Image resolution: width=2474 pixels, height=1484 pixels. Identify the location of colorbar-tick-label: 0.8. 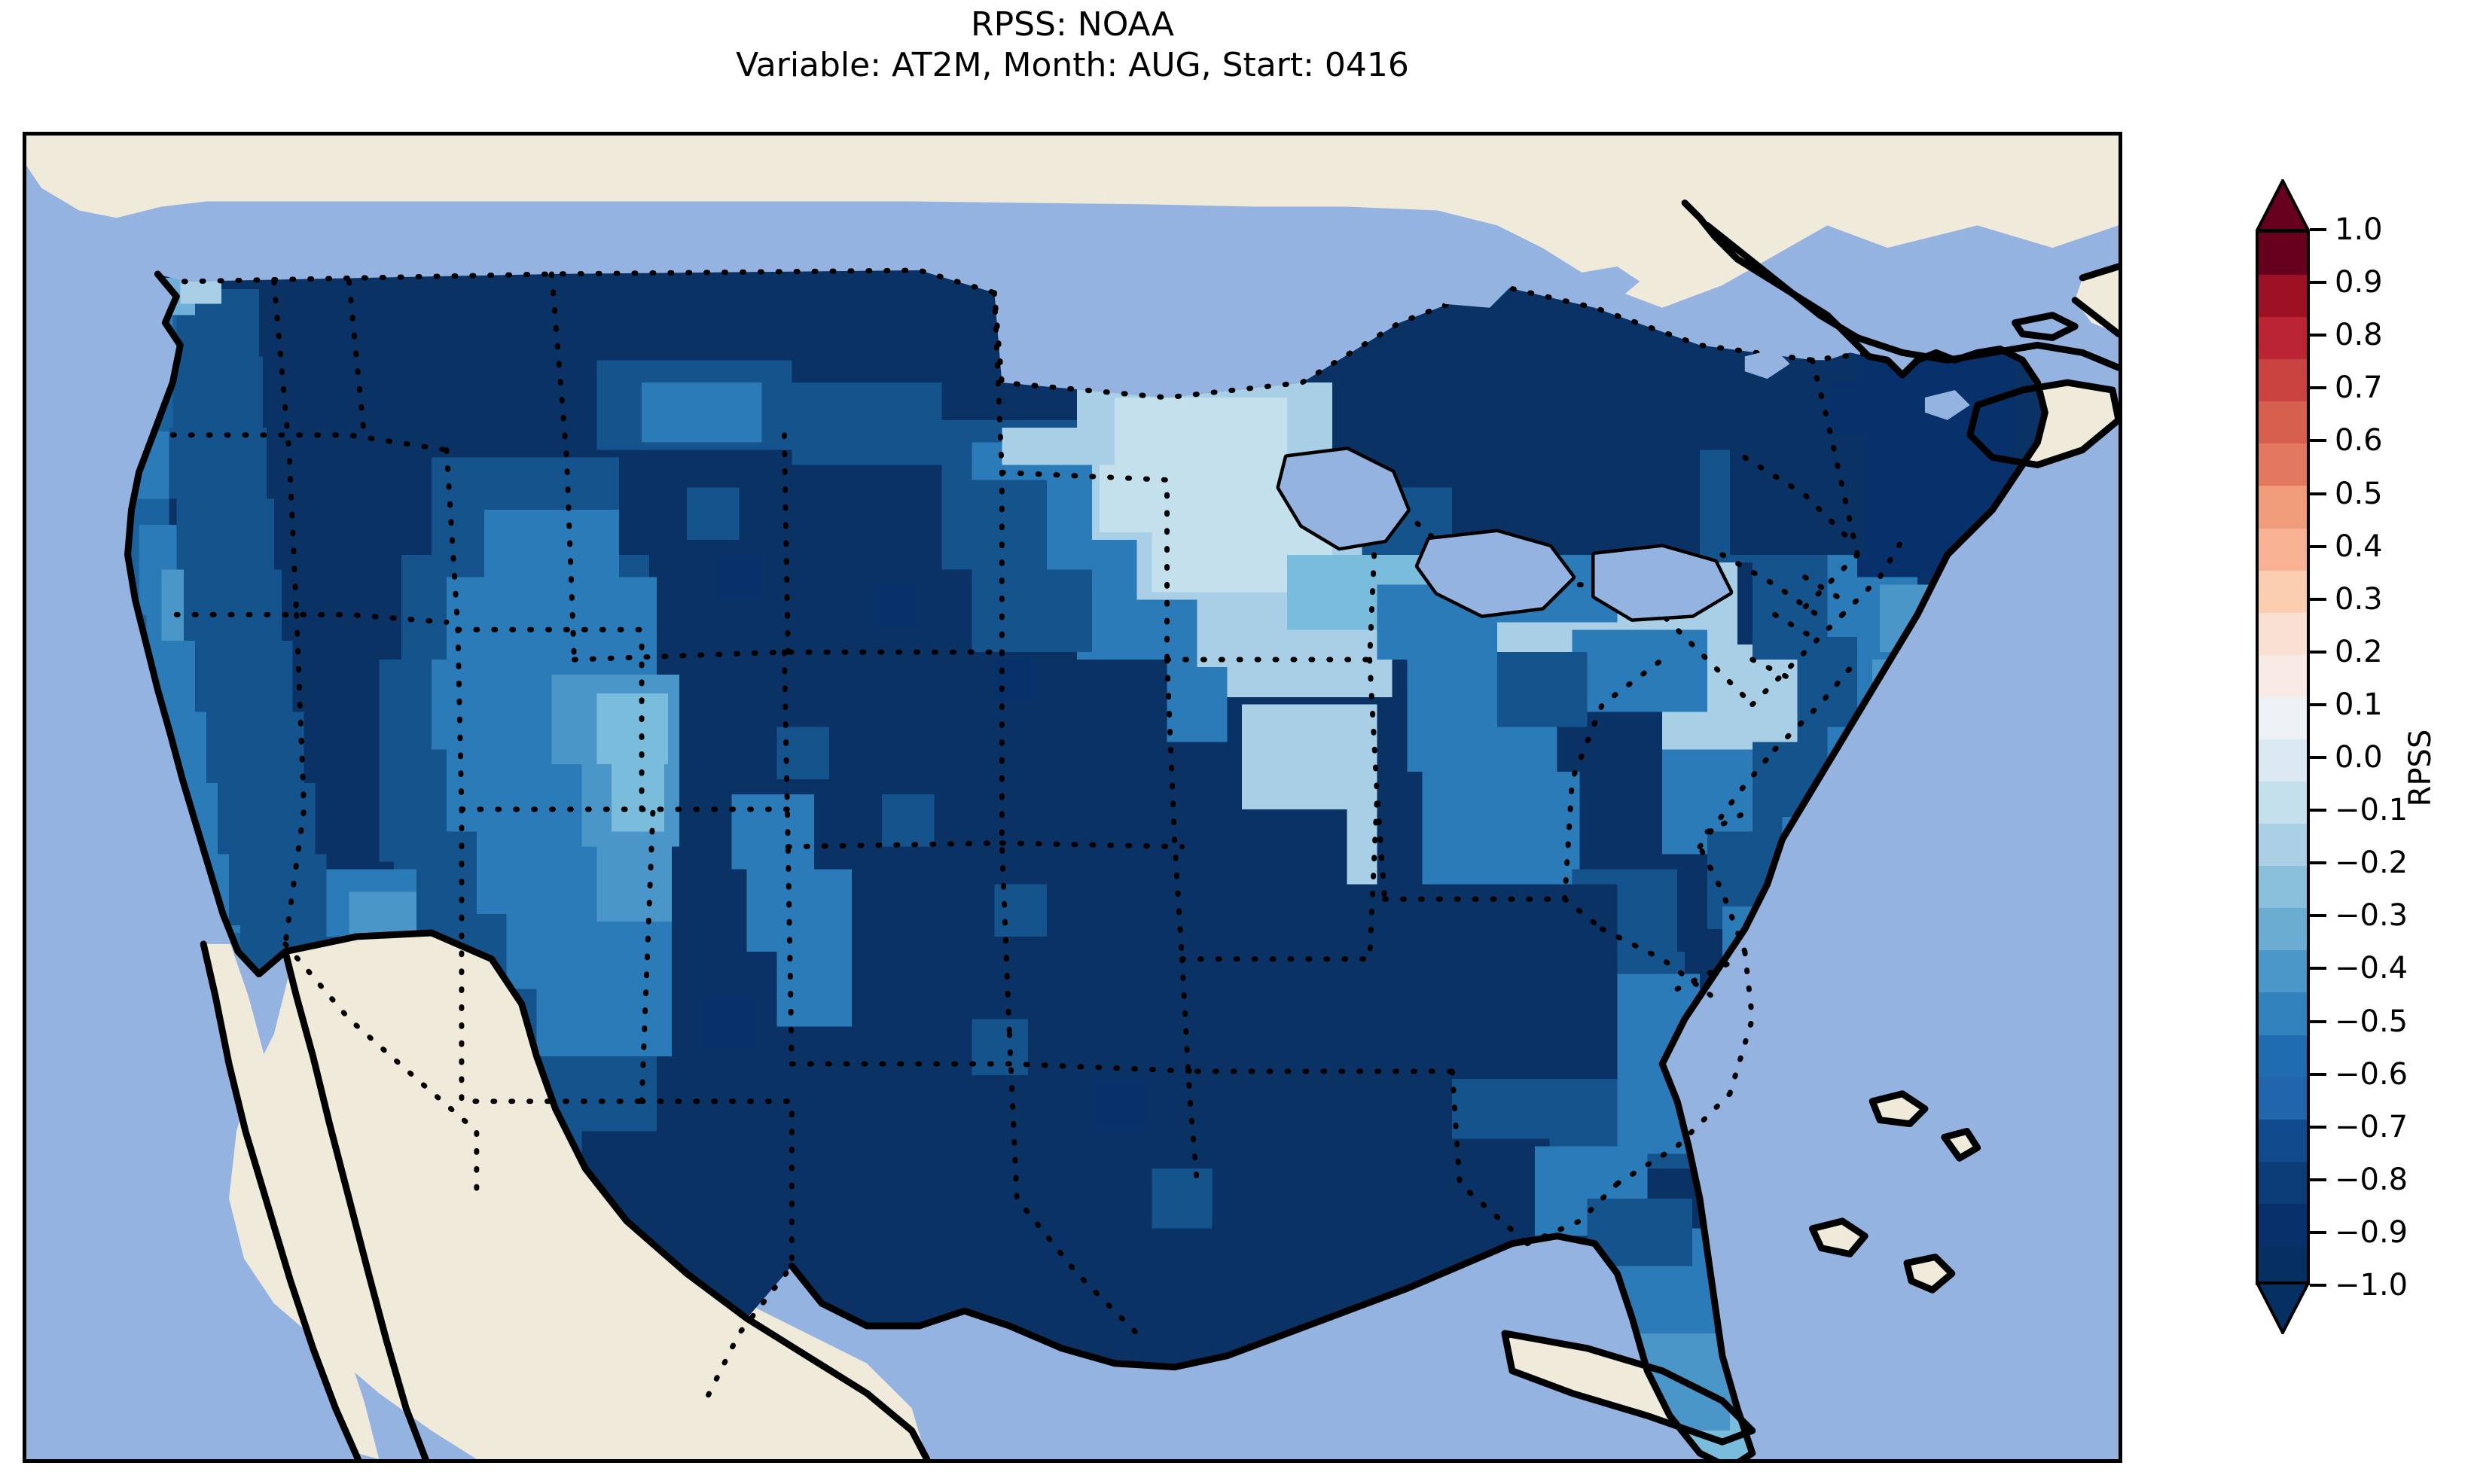
(2359, 335).